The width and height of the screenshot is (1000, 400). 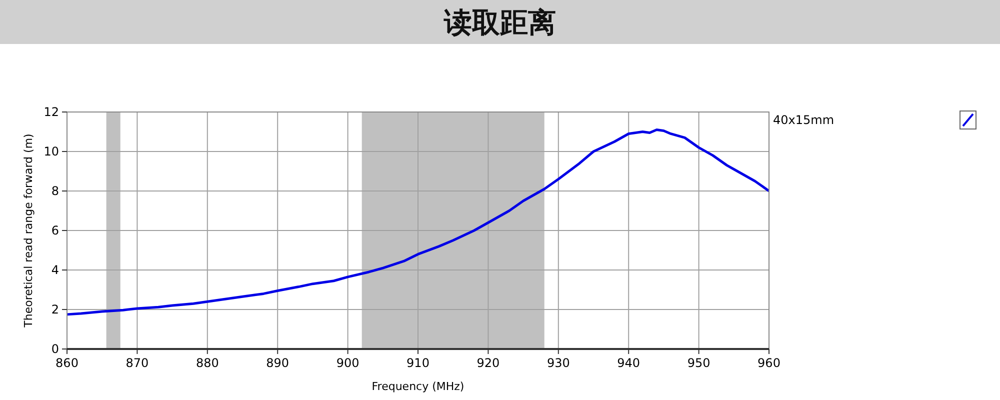 I want to click on y-tick-label: 6, so click(x=55, y=231).